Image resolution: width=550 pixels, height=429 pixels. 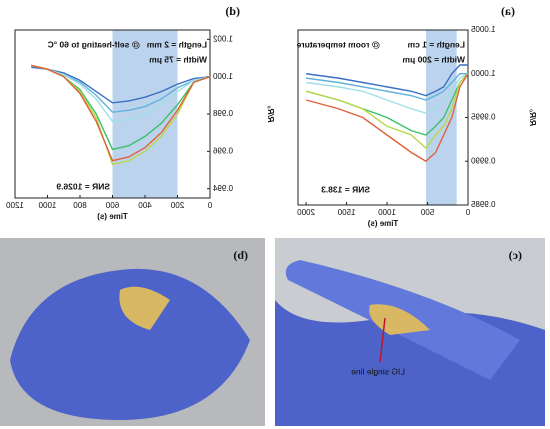 I want to click on arrow, so click(x=382, y=340).